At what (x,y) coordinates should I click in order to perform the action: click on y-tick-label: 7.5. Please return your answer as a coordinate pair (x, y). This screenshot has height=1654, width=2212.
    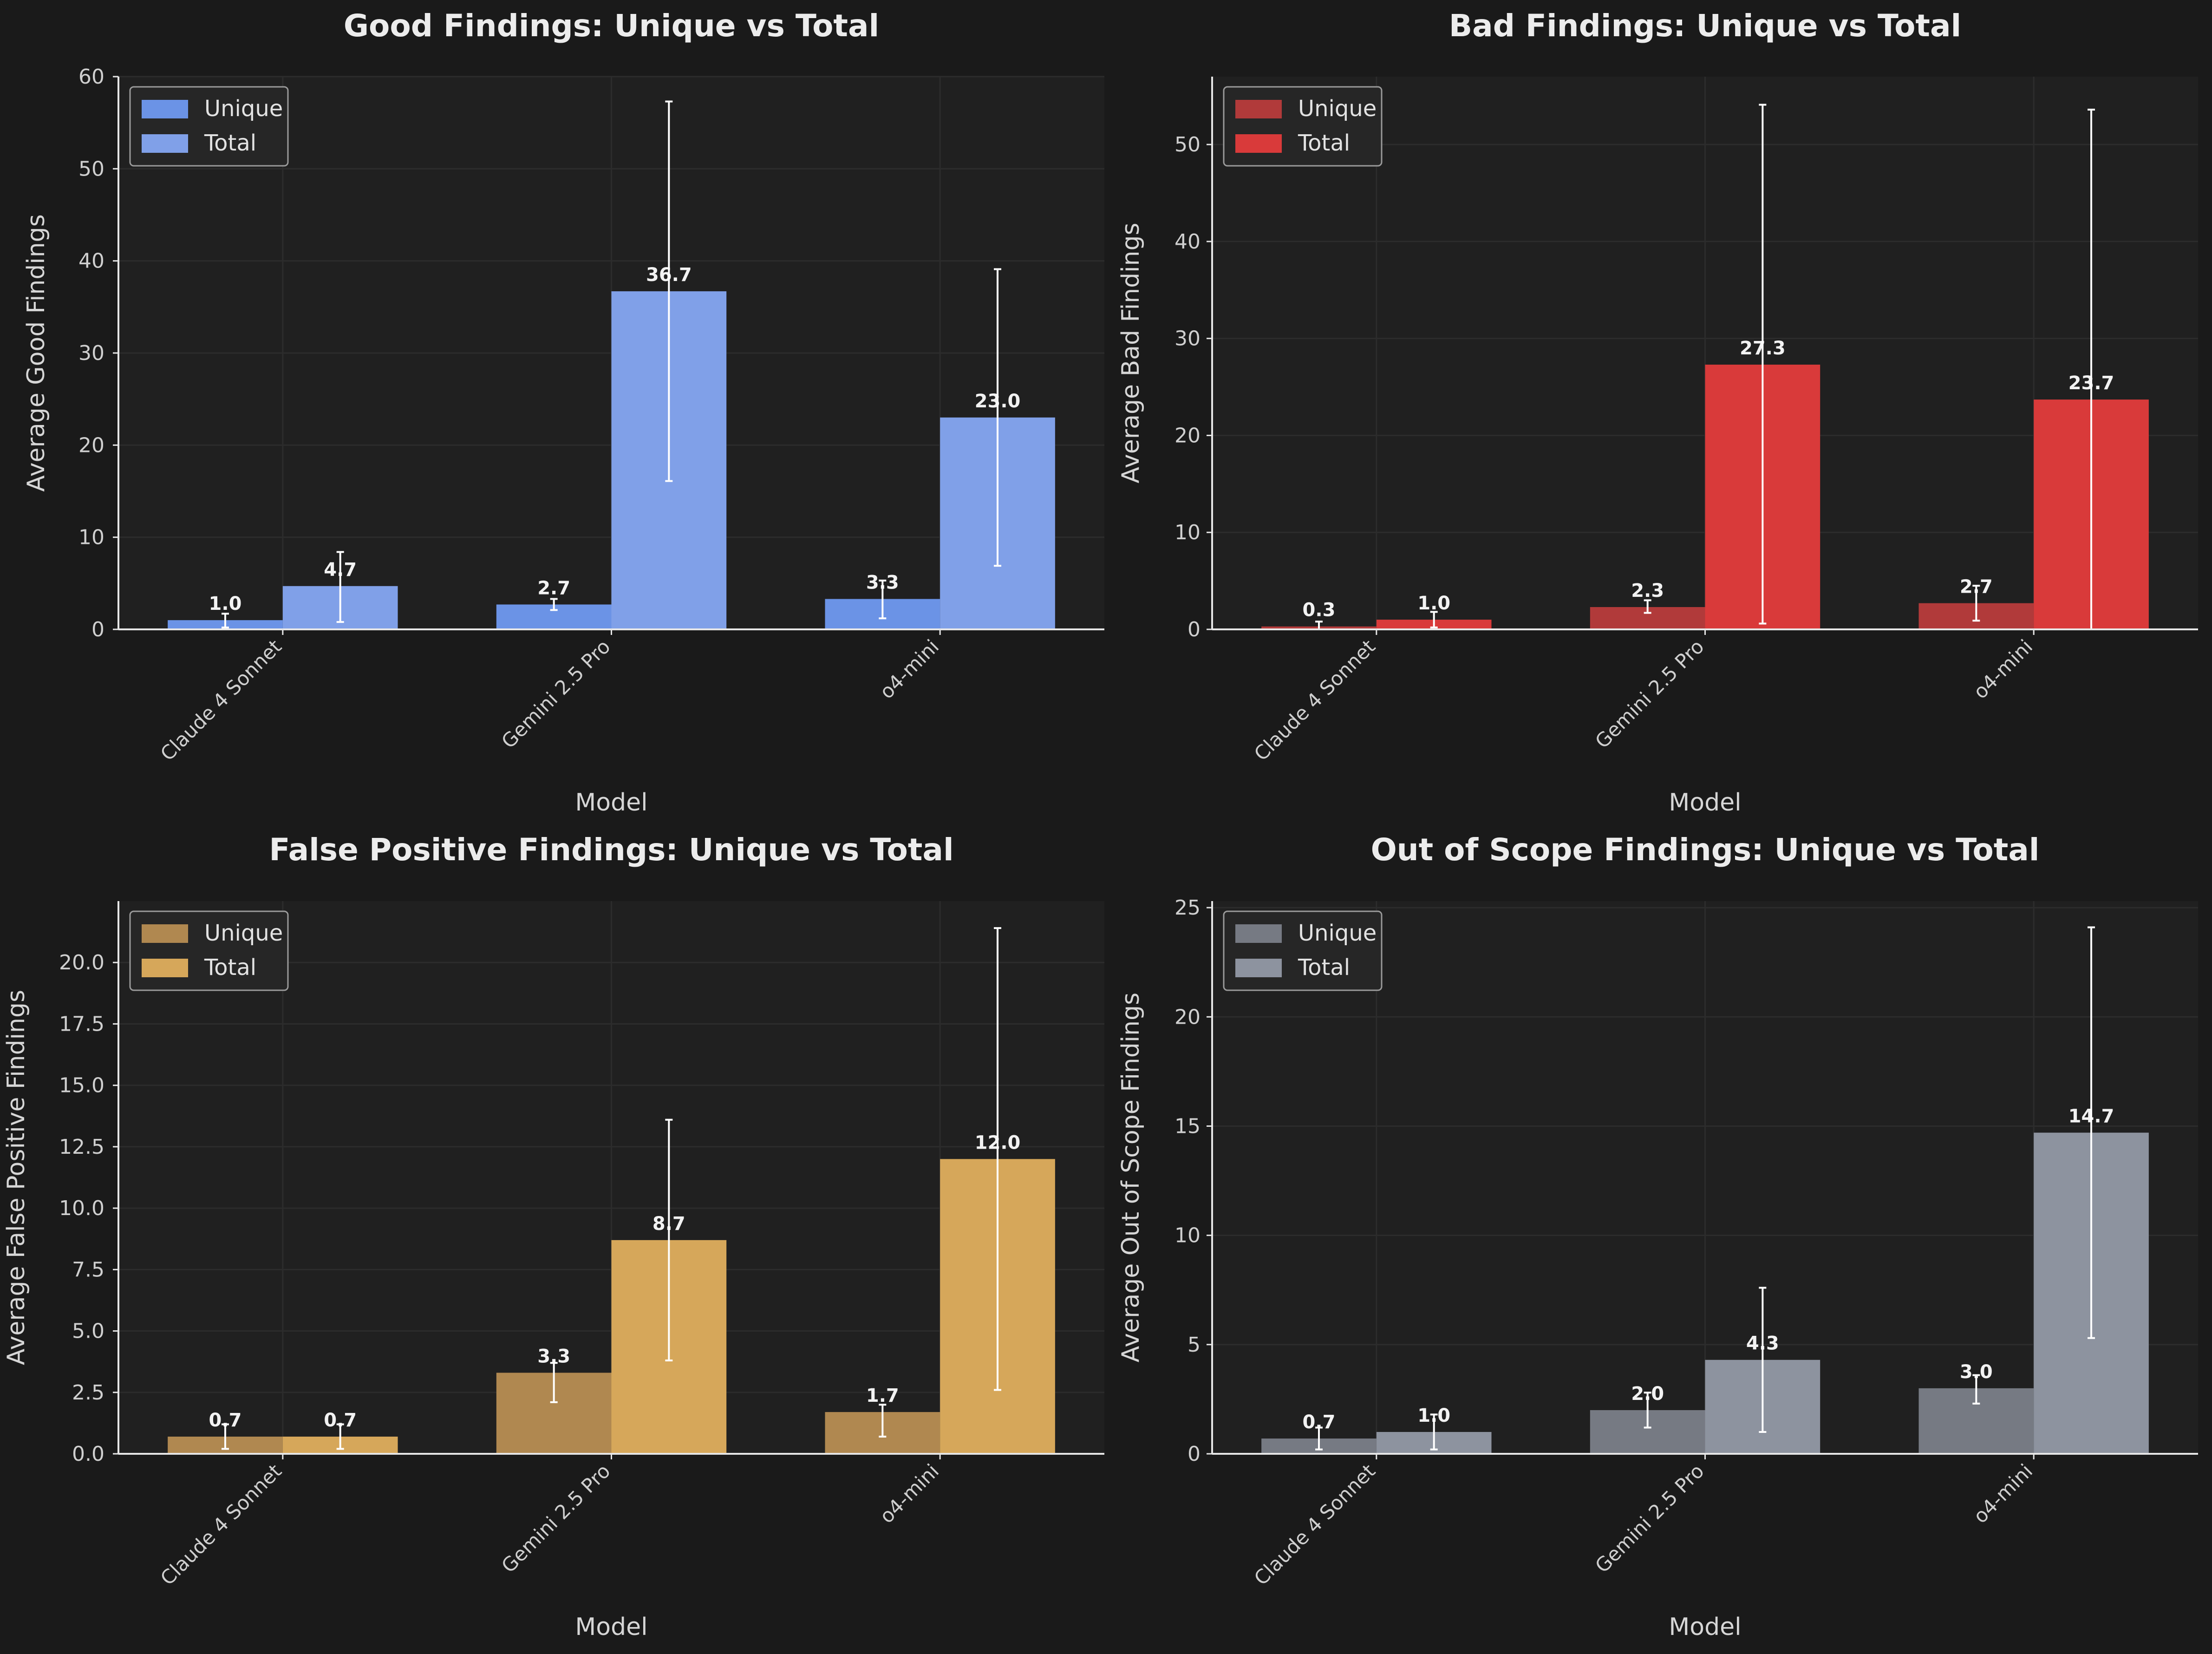
    Looking at the image, I should click on (88, 1269).